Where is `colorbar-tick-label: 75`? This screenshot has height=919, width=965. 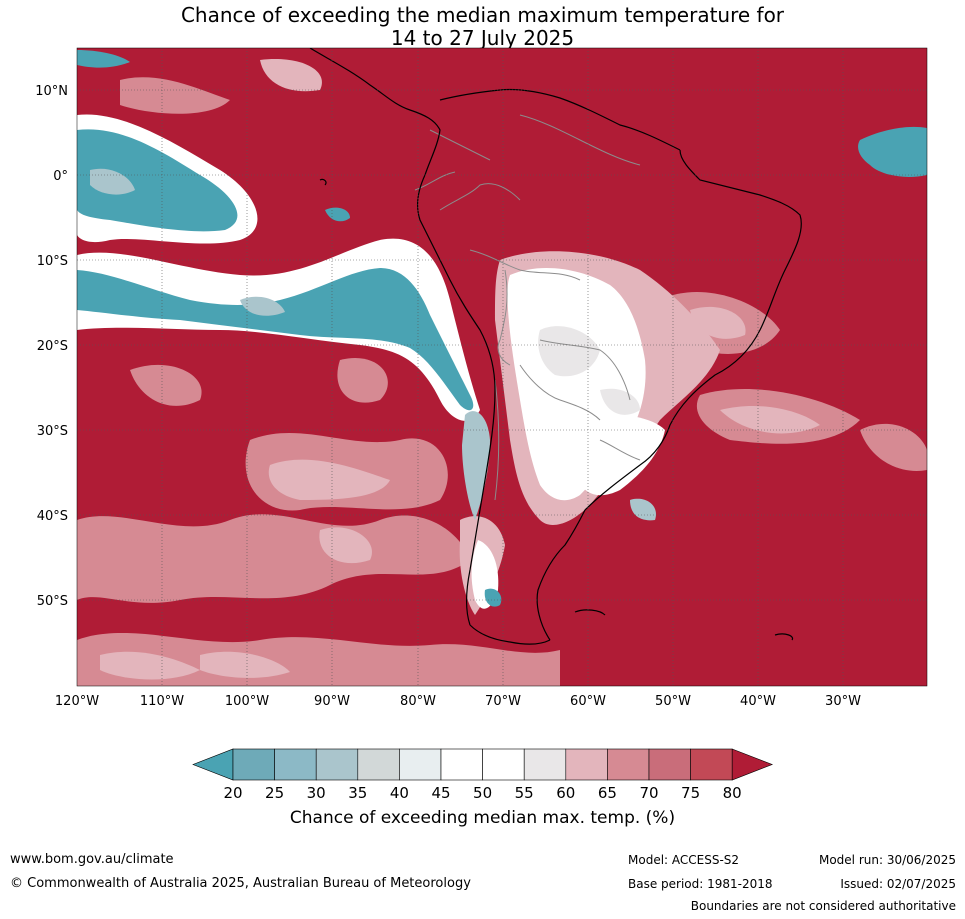
colorbar-tick-label: 75 is located at coordinates (690, 793).